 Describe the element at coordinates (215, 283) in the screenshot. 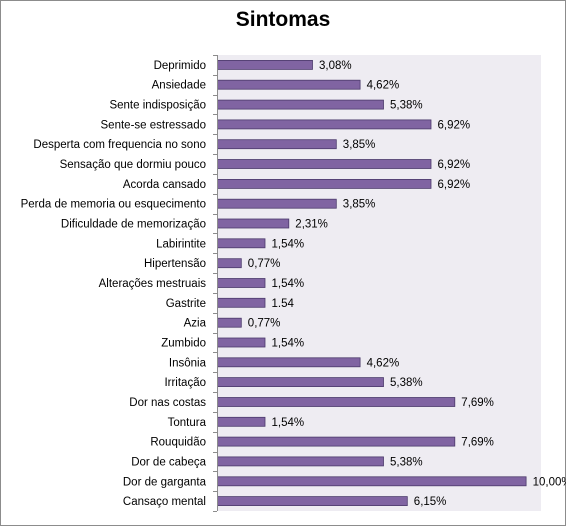

I see `ticks-layer` at that location.